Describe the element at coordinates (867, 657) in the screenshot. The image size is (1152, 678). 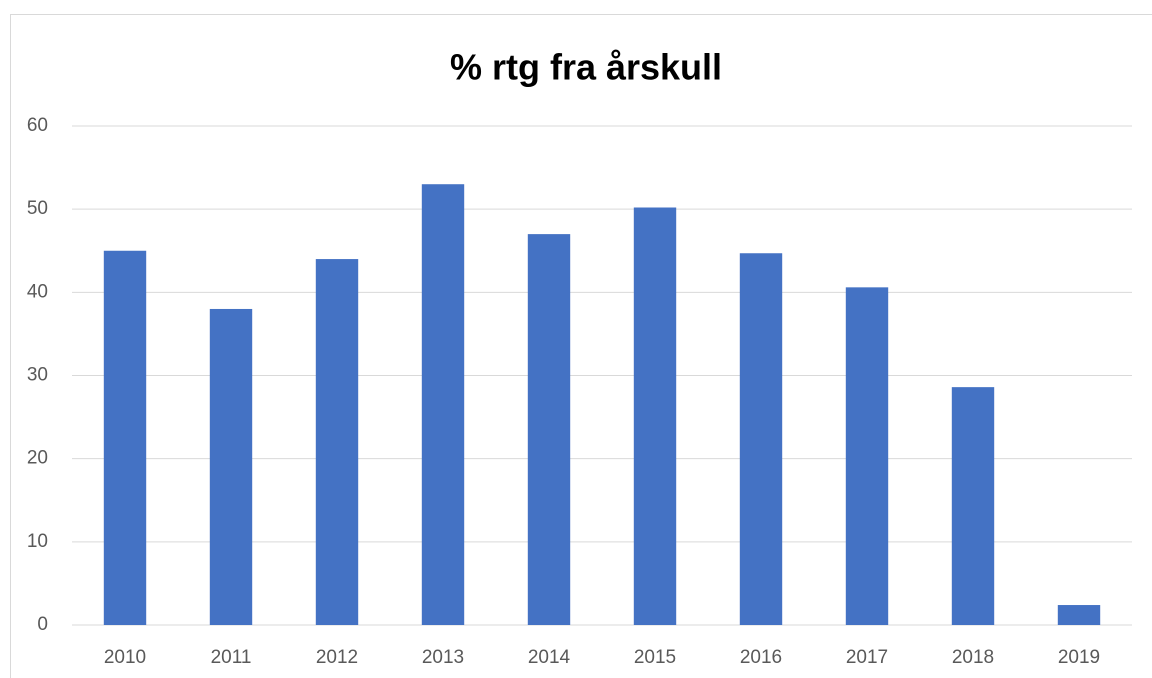
I see `x-tick-label: 2017` at that location.